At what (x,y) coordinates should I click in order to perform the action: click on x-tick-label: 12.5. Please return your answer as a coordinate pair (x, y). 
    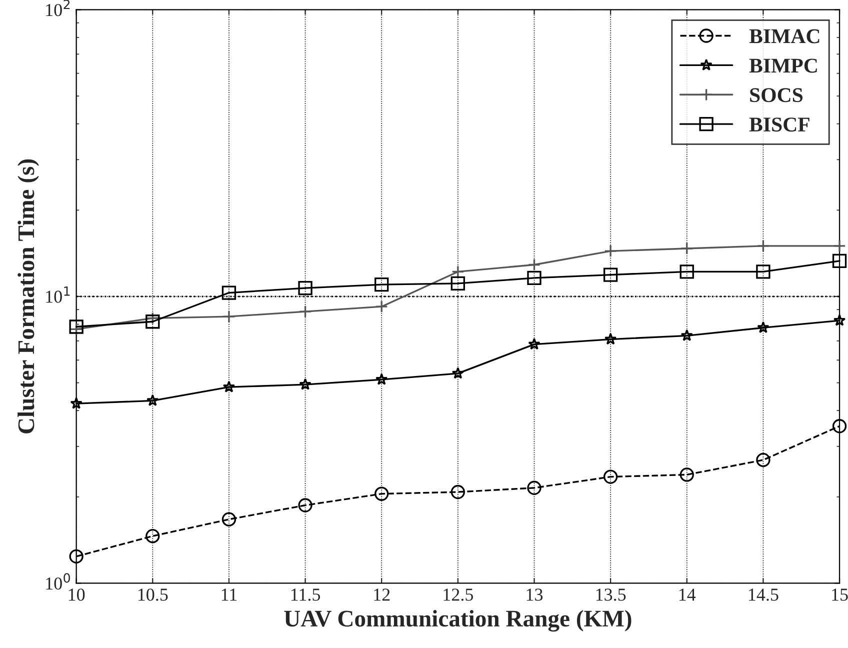
    Looking at the image, I should click on (459, 594).